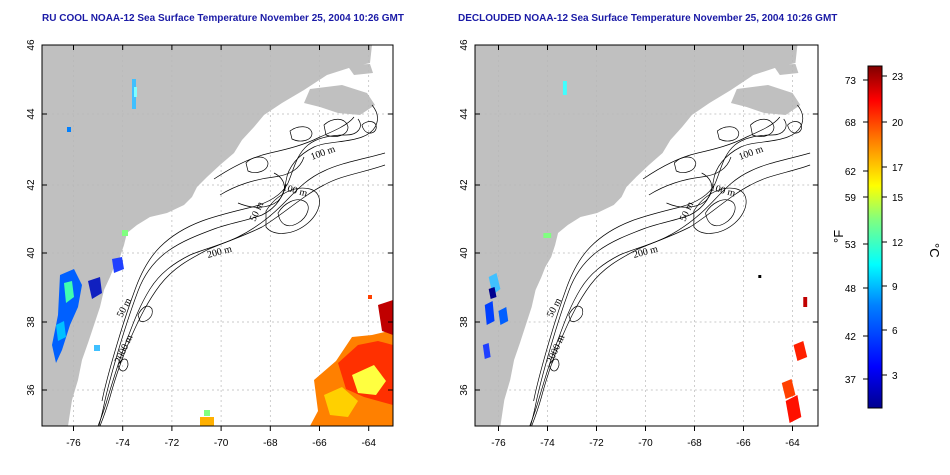 The width and height of the screenshot is (950, 475). I want to click on celsius-tick-label: 23, so click(898, 77).